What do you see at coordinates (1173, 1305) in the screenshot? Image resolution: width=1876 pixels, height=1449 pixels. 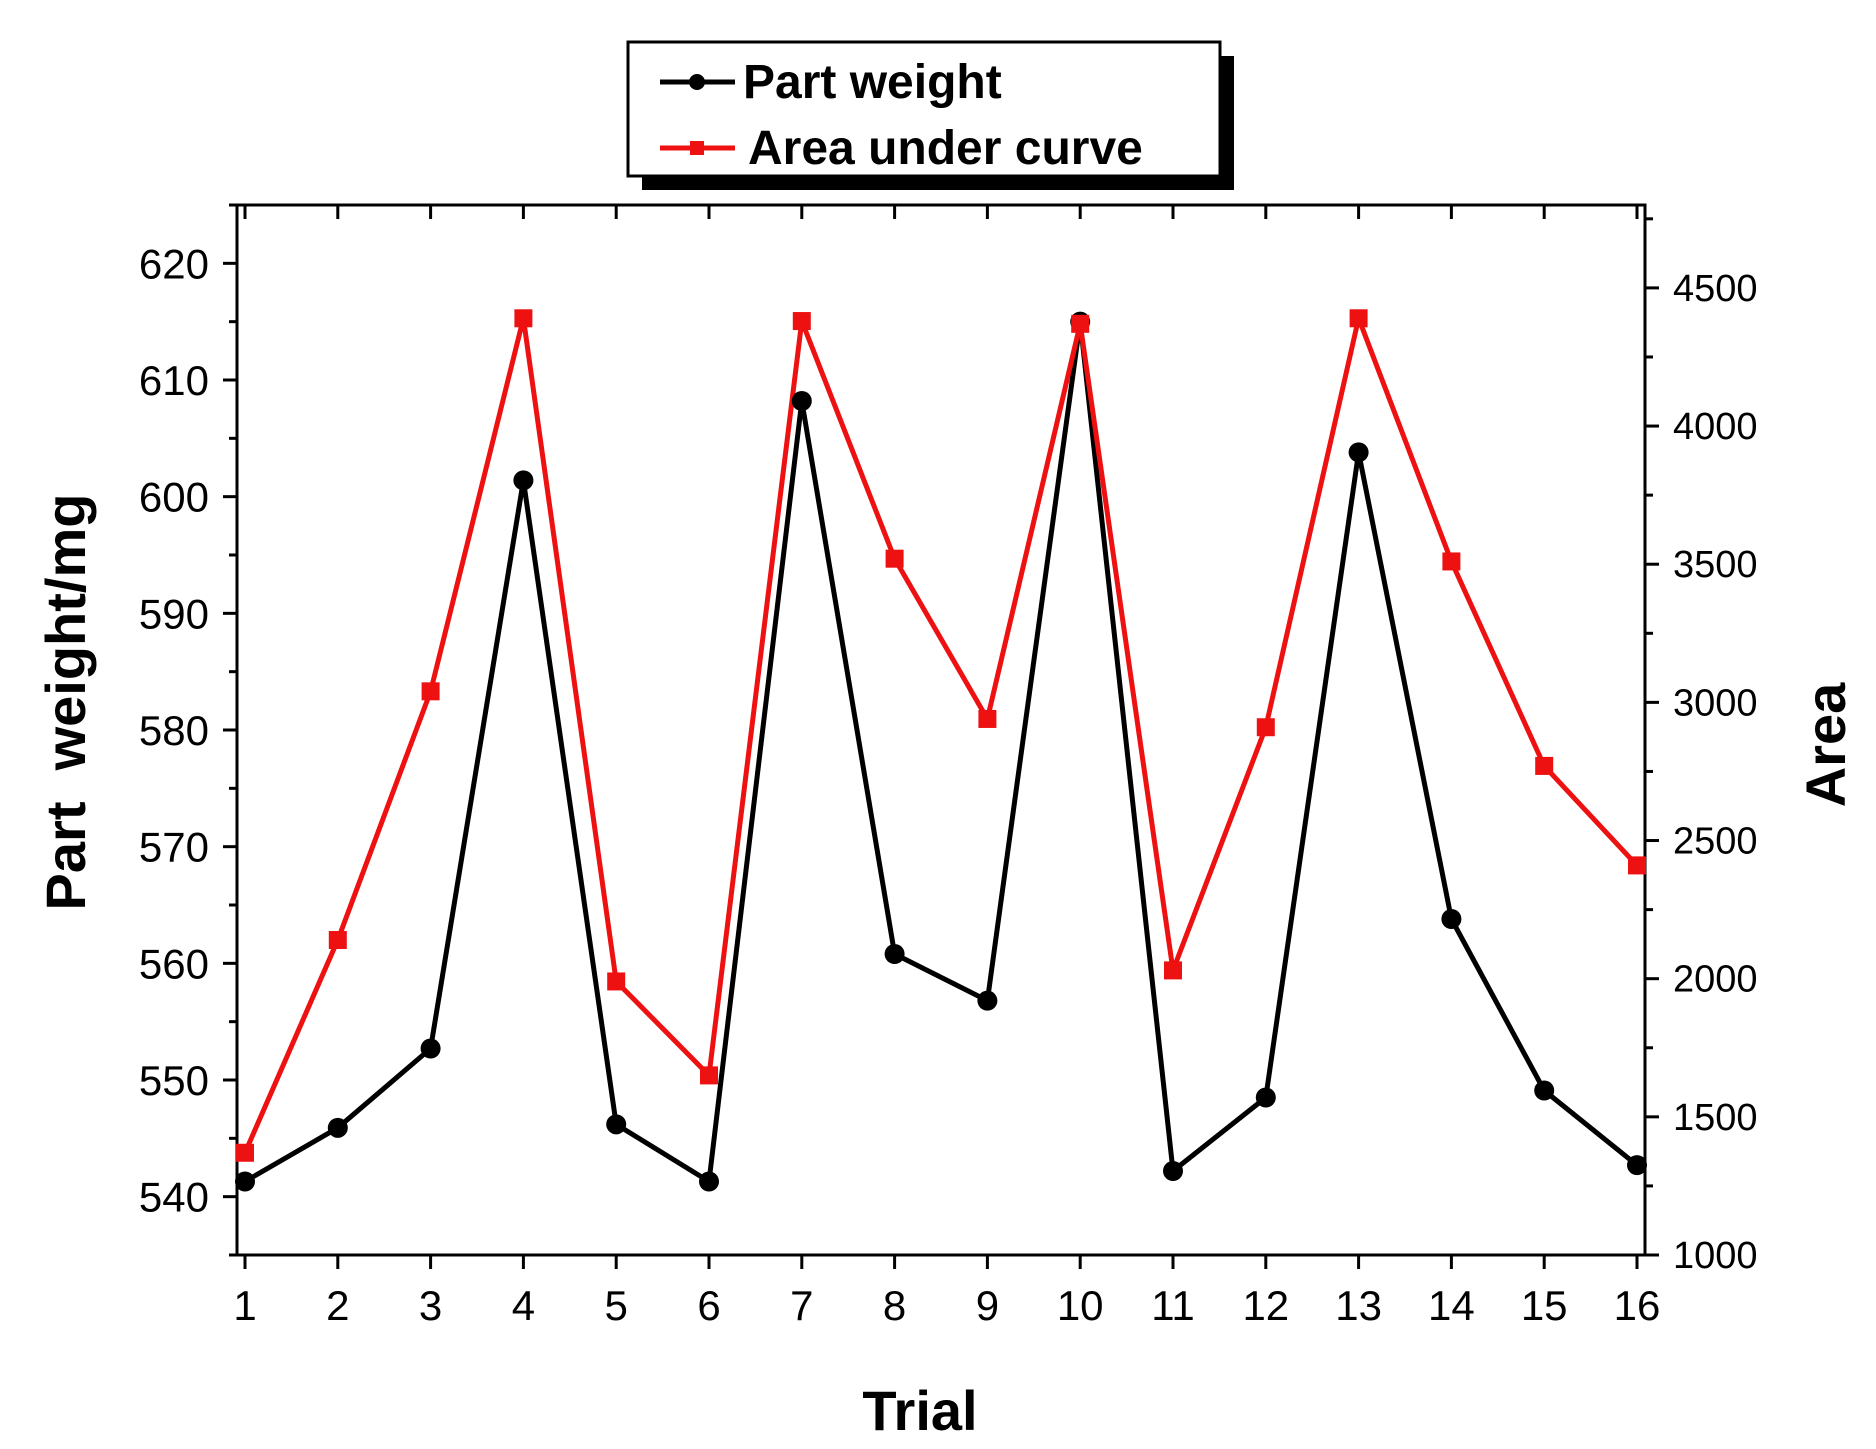 I see `x-tick-label: 11` at bounding box center [1173, 1305].